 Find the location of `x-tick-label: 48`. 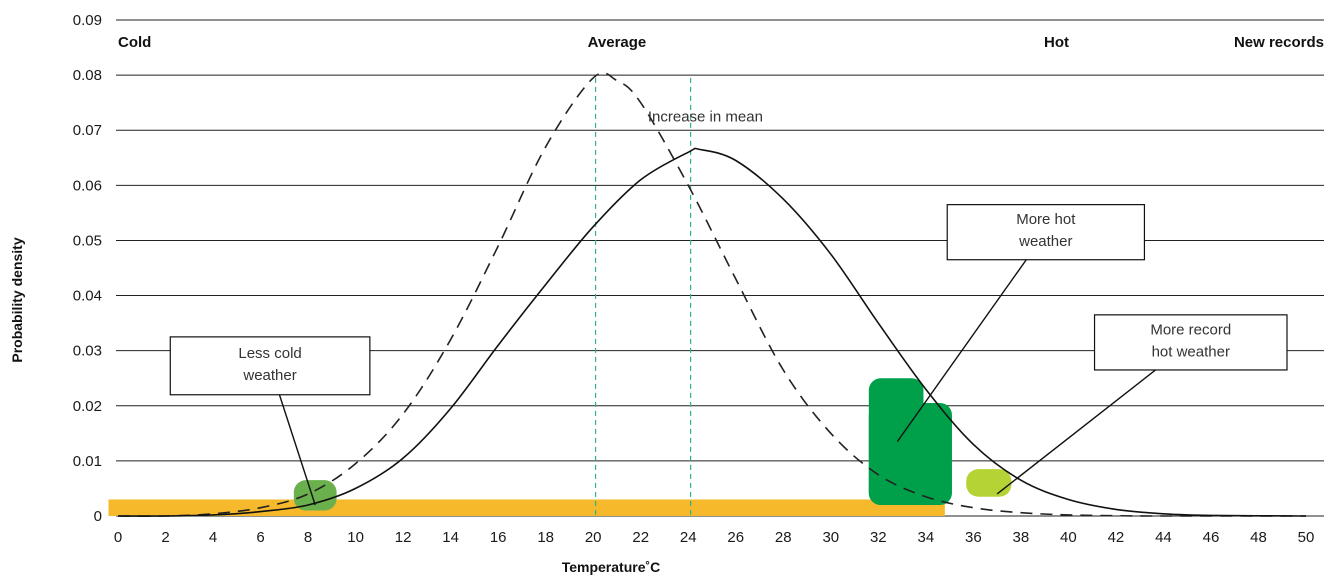

x-tick-label: 48 is located at coordinates (1258, 537).